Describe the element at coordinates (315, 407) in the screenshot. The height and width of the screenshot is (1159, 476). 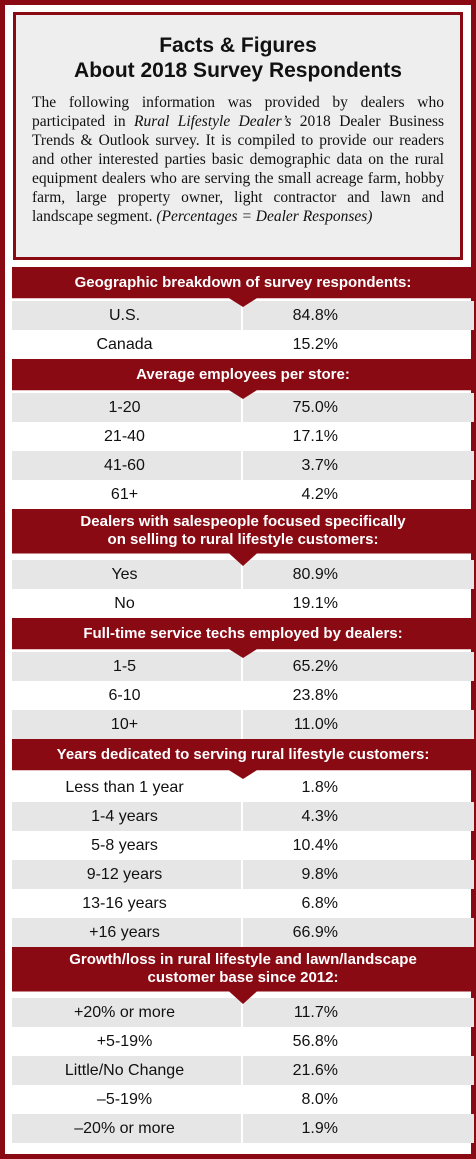
I see `row-value: 75.0%` at that location.